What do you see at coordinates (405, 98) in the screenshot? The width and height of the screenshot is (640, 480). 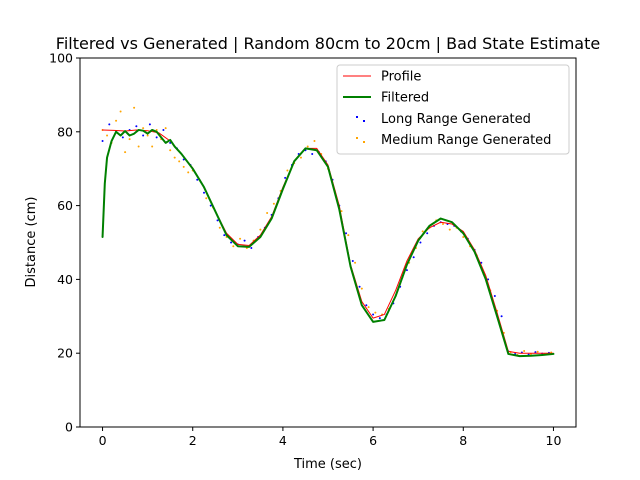 I see `legend-label-filtered: Filtered` at bounding box center [405, 98].